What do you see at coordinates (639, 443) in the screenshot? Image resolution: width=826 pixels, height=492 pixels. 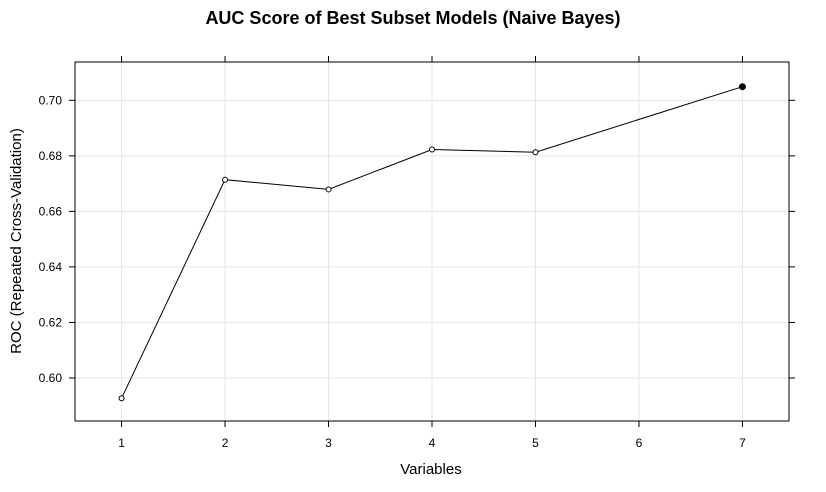 I see `x-tick-label: 6` at bounding box center [639, 443].